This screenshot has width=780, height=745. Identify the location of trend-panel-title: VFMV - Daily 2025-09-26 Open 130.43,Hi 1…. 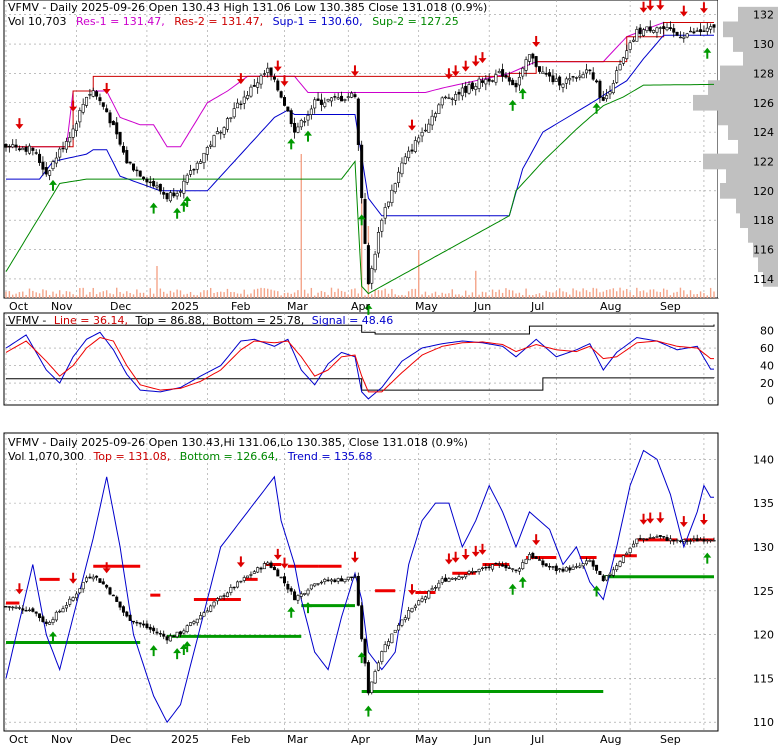
(238, 442).